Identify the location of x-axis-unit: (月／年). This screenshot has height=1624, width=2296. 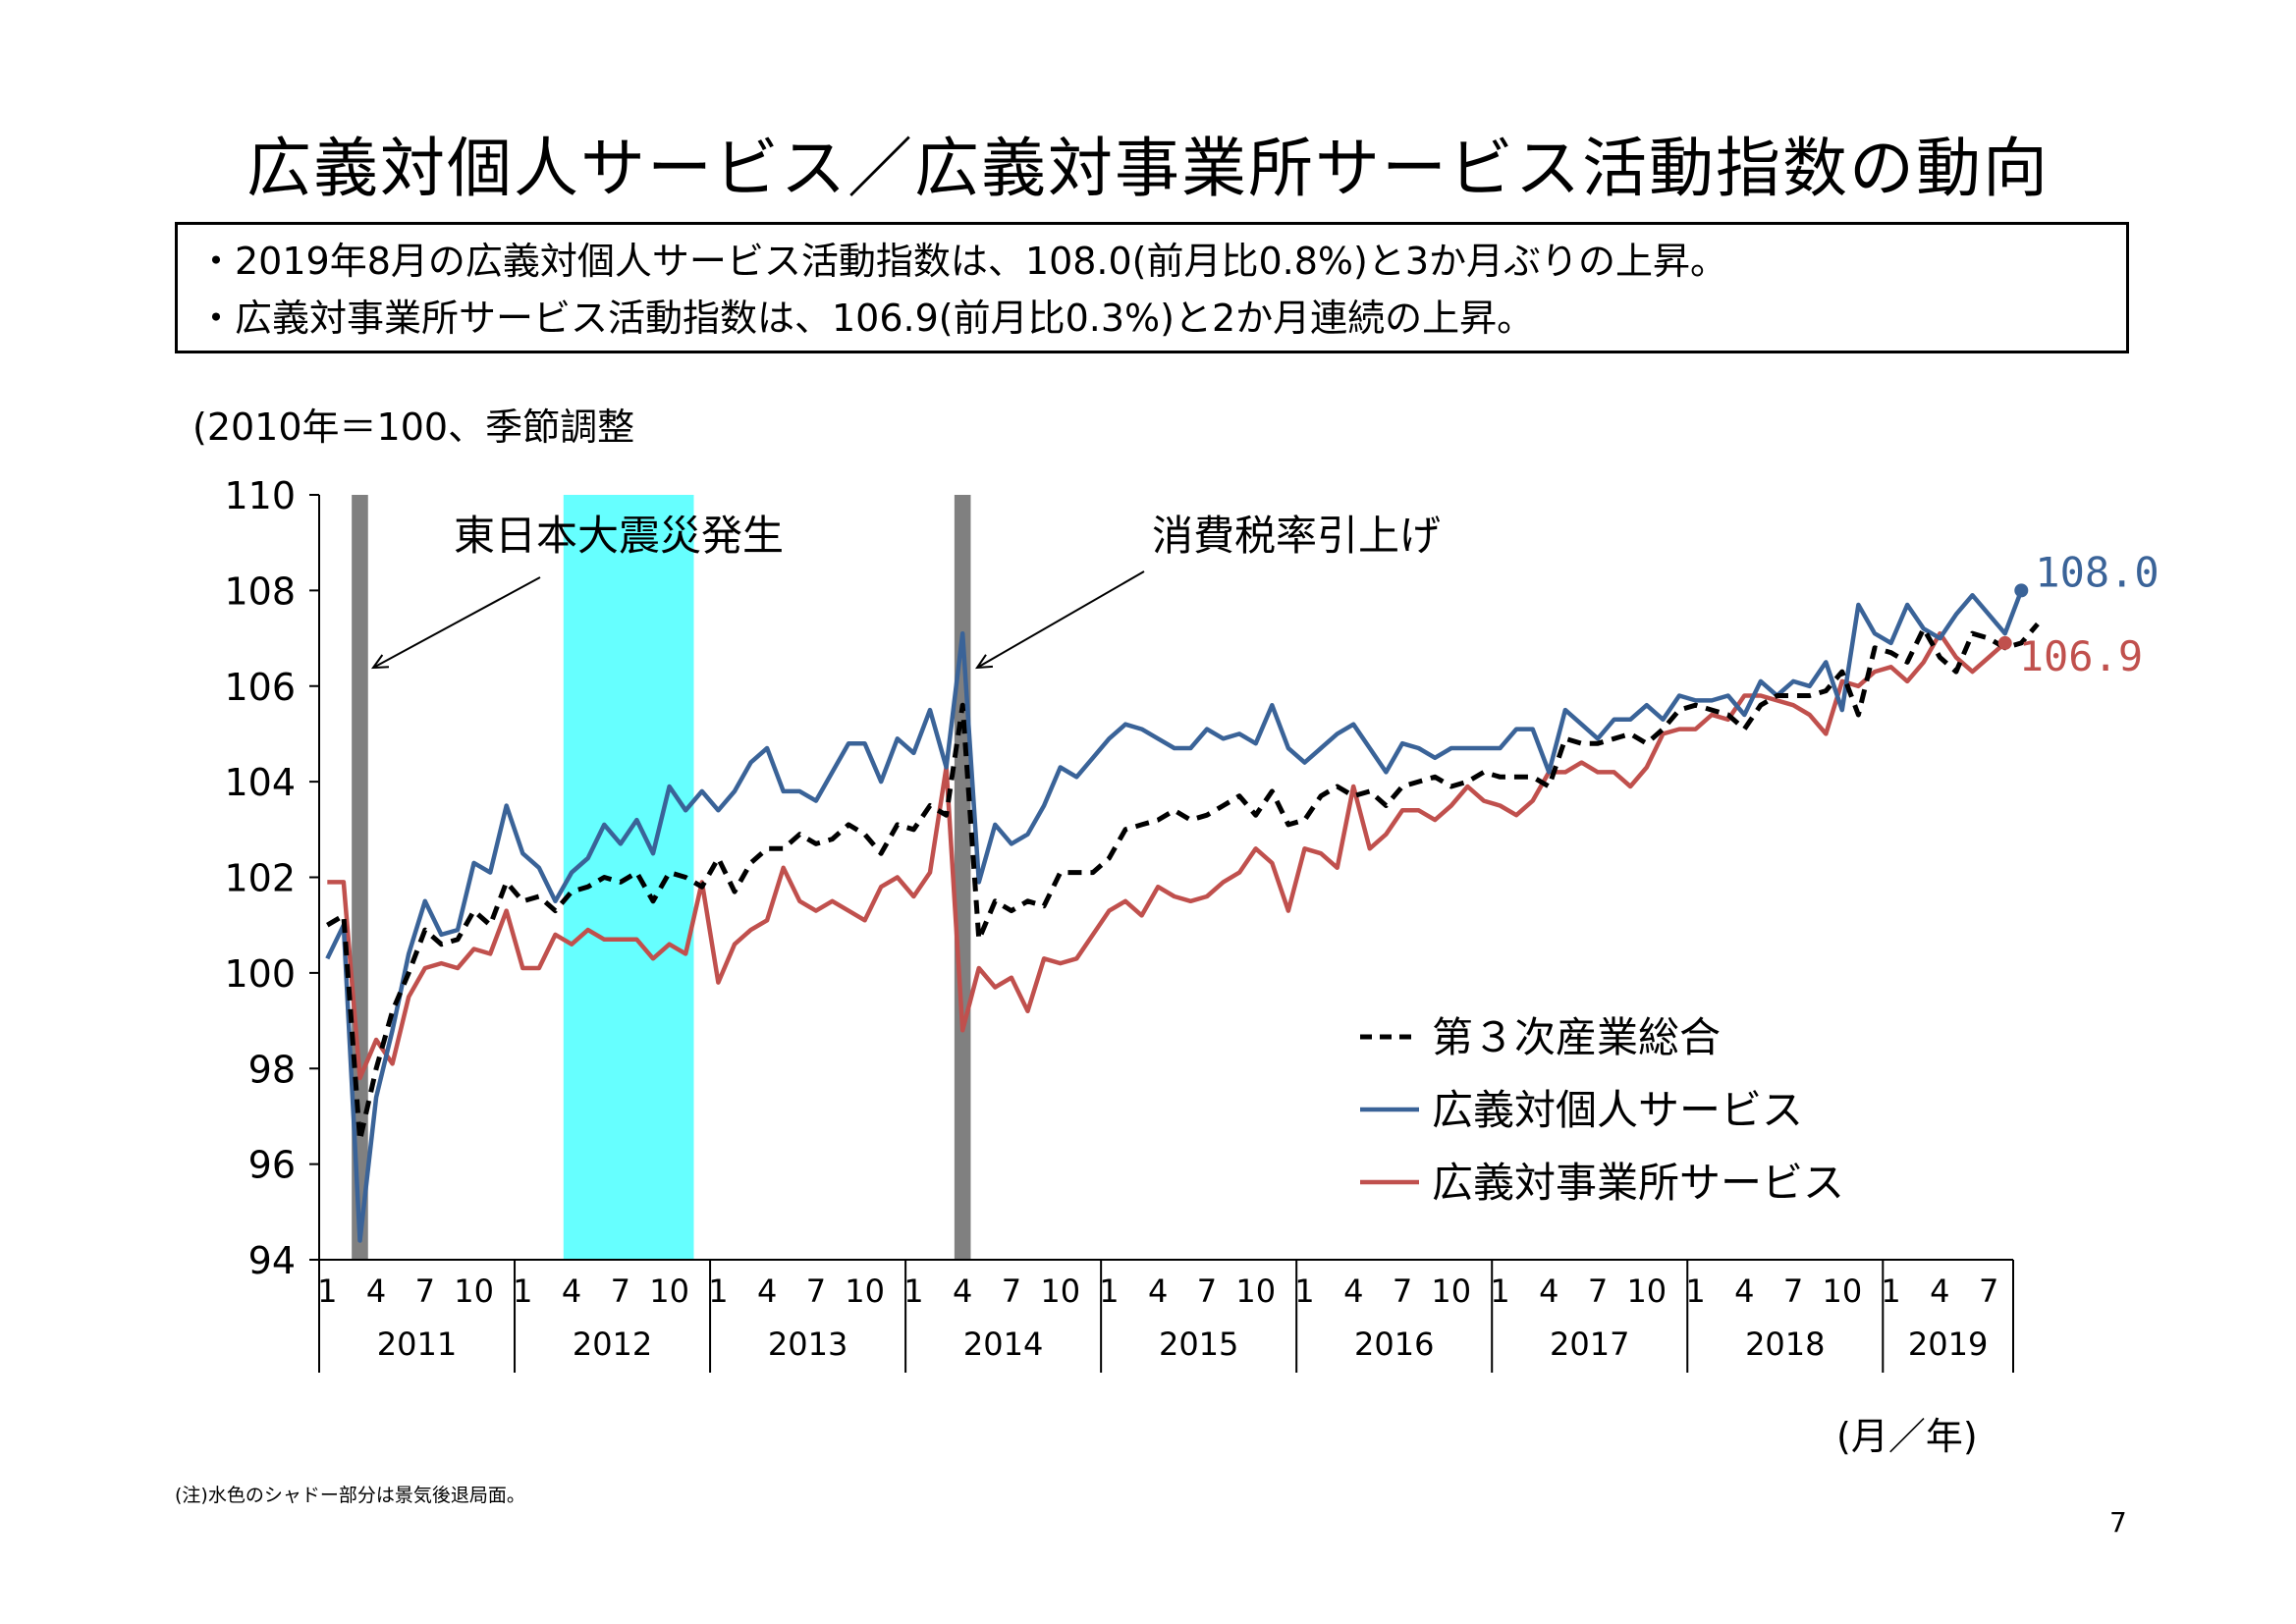
(1907, 1436).